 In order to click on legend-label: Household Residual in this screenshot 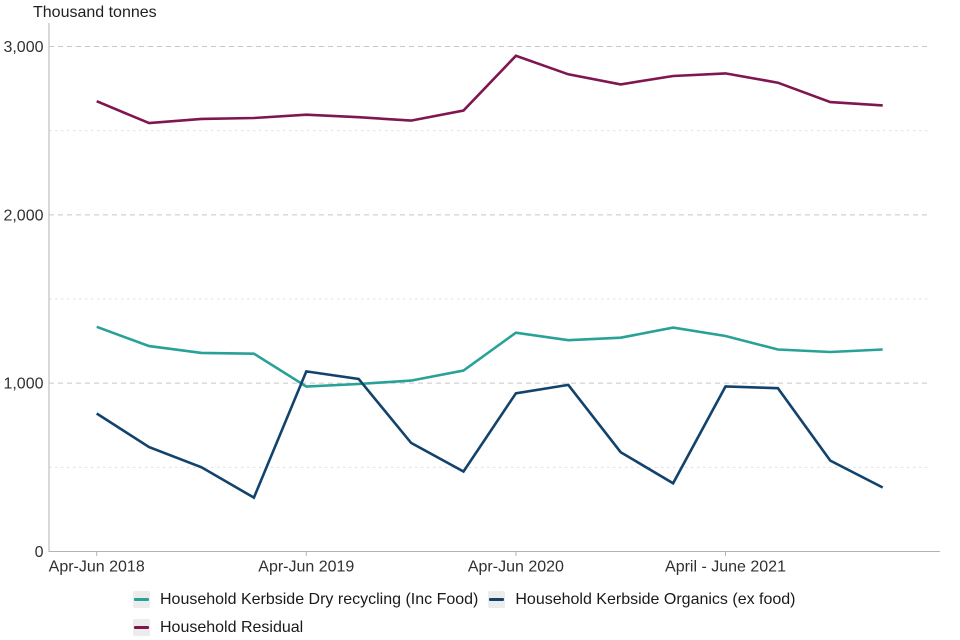, I will do `click(232, 627)`.